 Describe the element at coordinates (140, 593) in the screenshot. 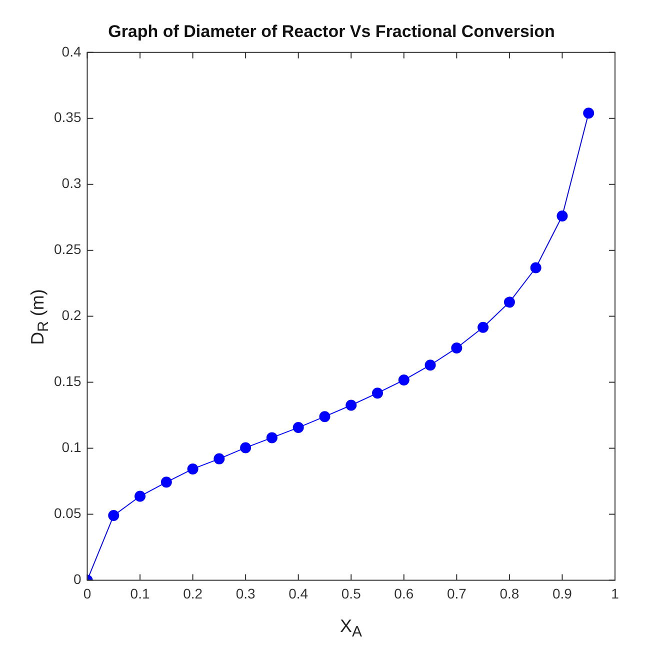

I see `x-tick-label: 0.1` at that location.